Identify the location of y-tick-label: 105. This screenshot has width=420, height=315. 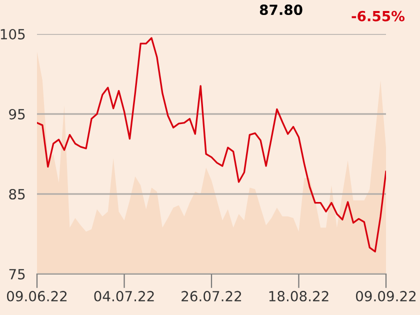
(12, 34).